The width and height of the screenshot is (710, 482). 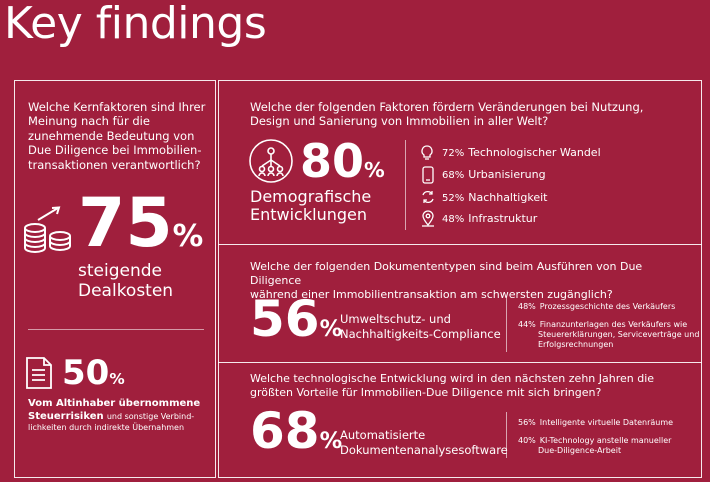 I want to click on top-right-main-label-line1: Demografische, so click(x=311, y=196).